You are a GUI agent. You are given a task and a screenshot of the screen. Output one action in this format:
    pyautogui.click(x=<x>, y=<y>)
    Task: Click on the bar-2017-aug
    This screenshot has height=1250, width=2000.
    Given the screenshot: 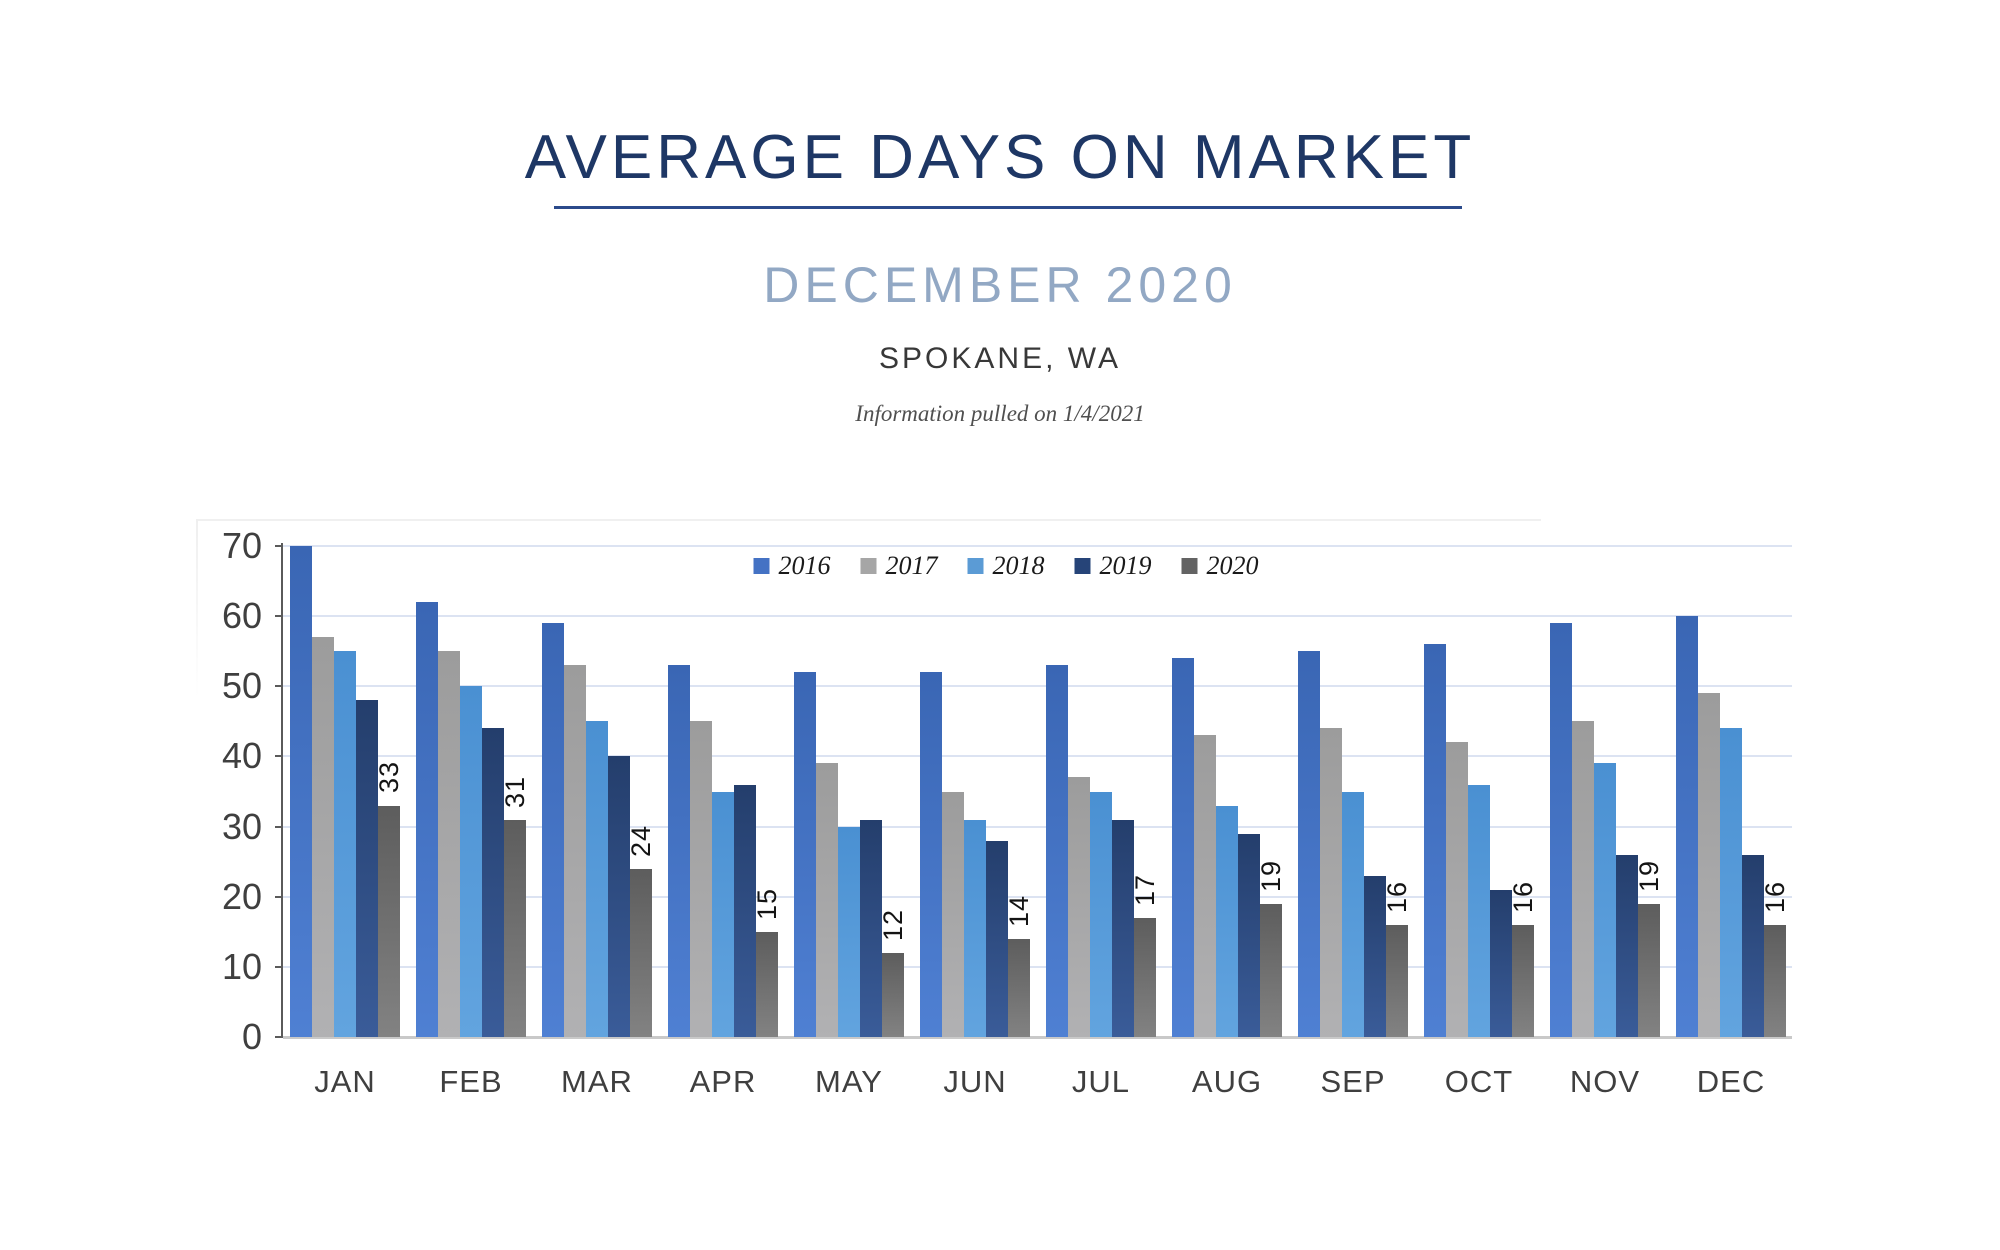 What is the action you would take?
    pyautogui.click(x=1205, y=886)
    